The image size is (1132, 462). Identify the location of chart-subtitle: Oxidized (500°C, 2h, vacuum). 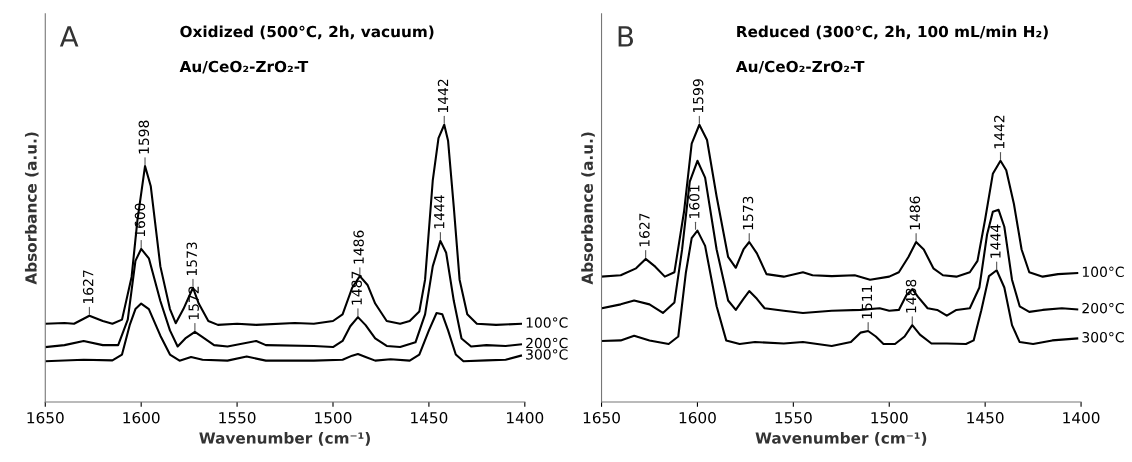
(307, 32).